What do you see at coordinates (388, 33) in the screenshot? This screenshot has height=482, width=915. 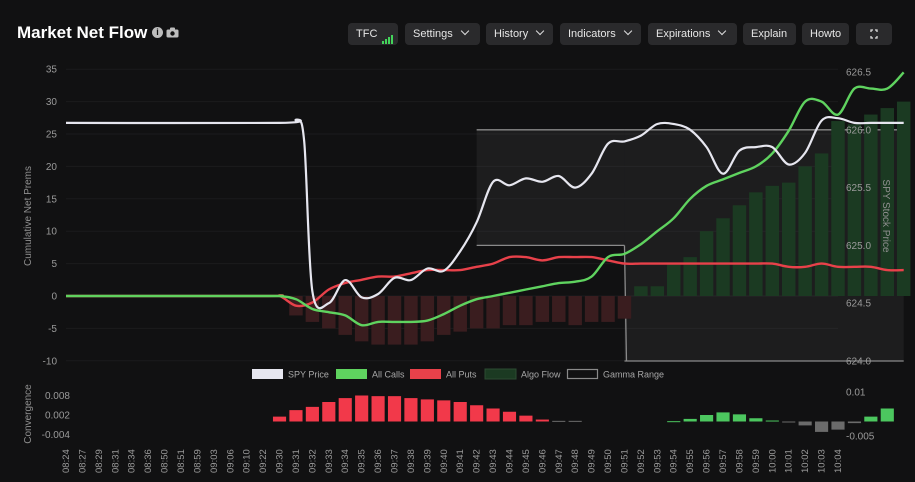 I see `signal-icon` at bounding box center [388, 33].